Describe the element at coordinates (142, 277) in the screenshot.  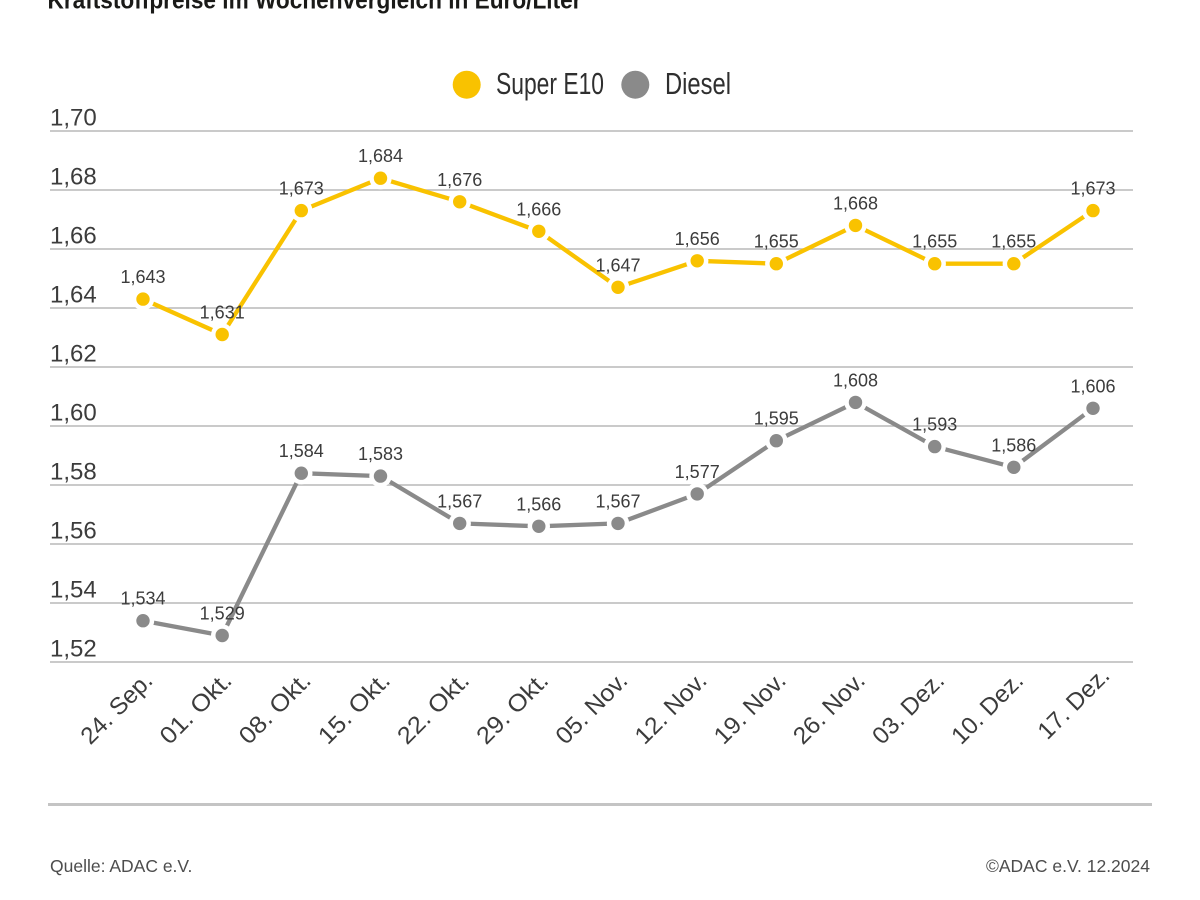
I see `svg-text: 1,643` at that location.